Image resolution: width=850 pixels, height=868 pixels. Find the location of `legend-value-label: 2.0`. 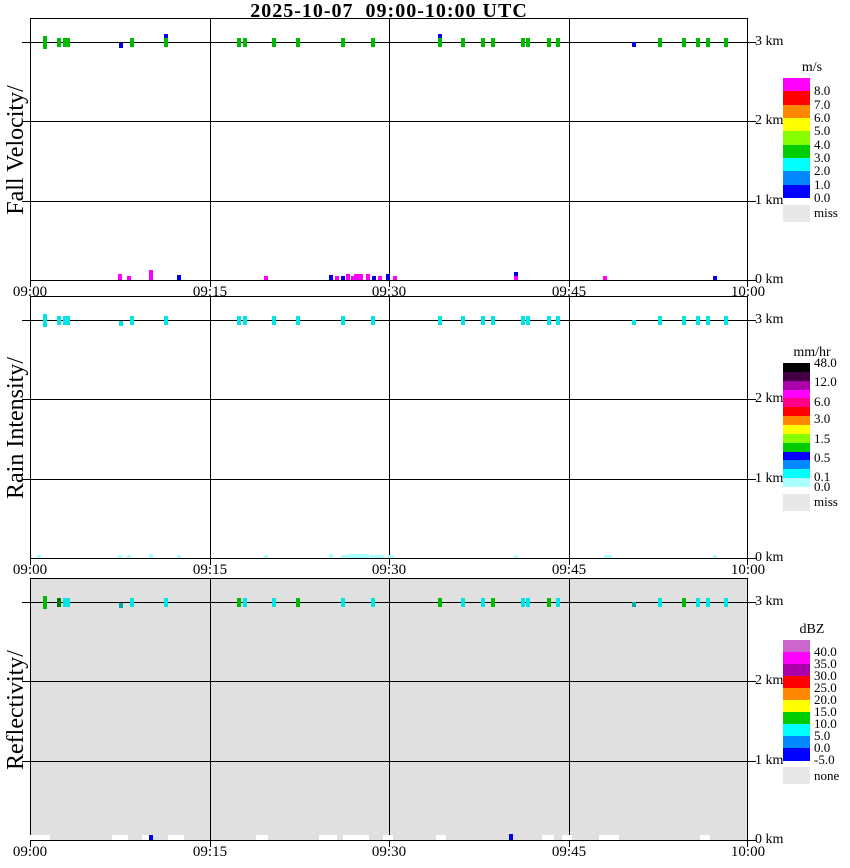

legend-value-label: 2.0 is located at coordinates (822, 171).